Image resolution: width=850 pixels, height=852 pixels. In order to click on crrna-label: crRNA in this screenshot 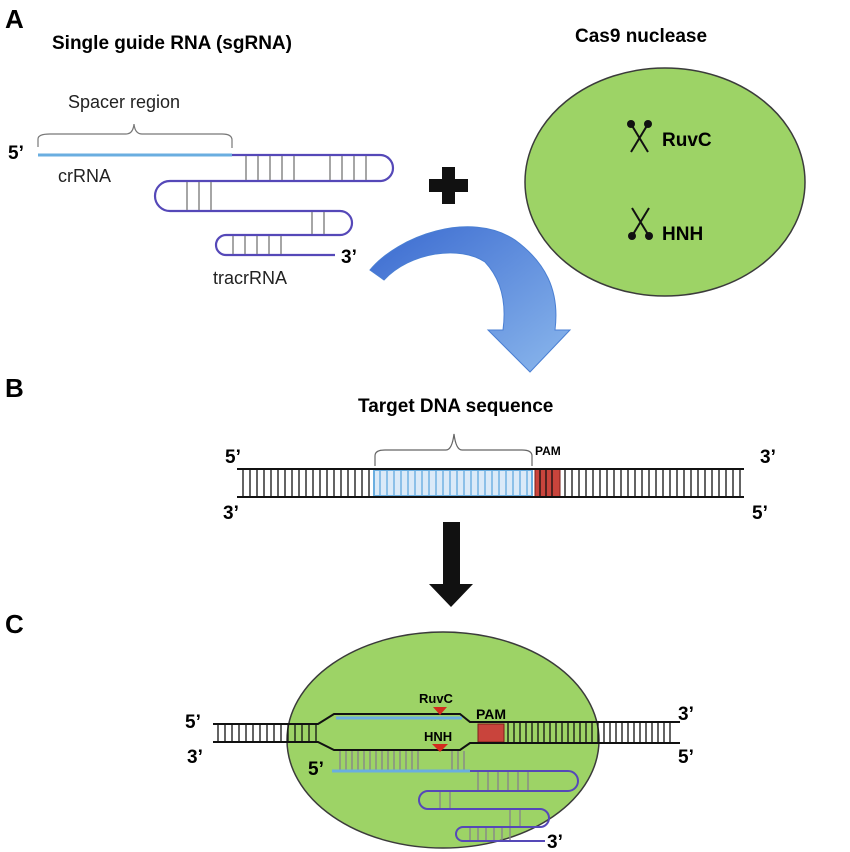, I will do `click(84, 176)`.